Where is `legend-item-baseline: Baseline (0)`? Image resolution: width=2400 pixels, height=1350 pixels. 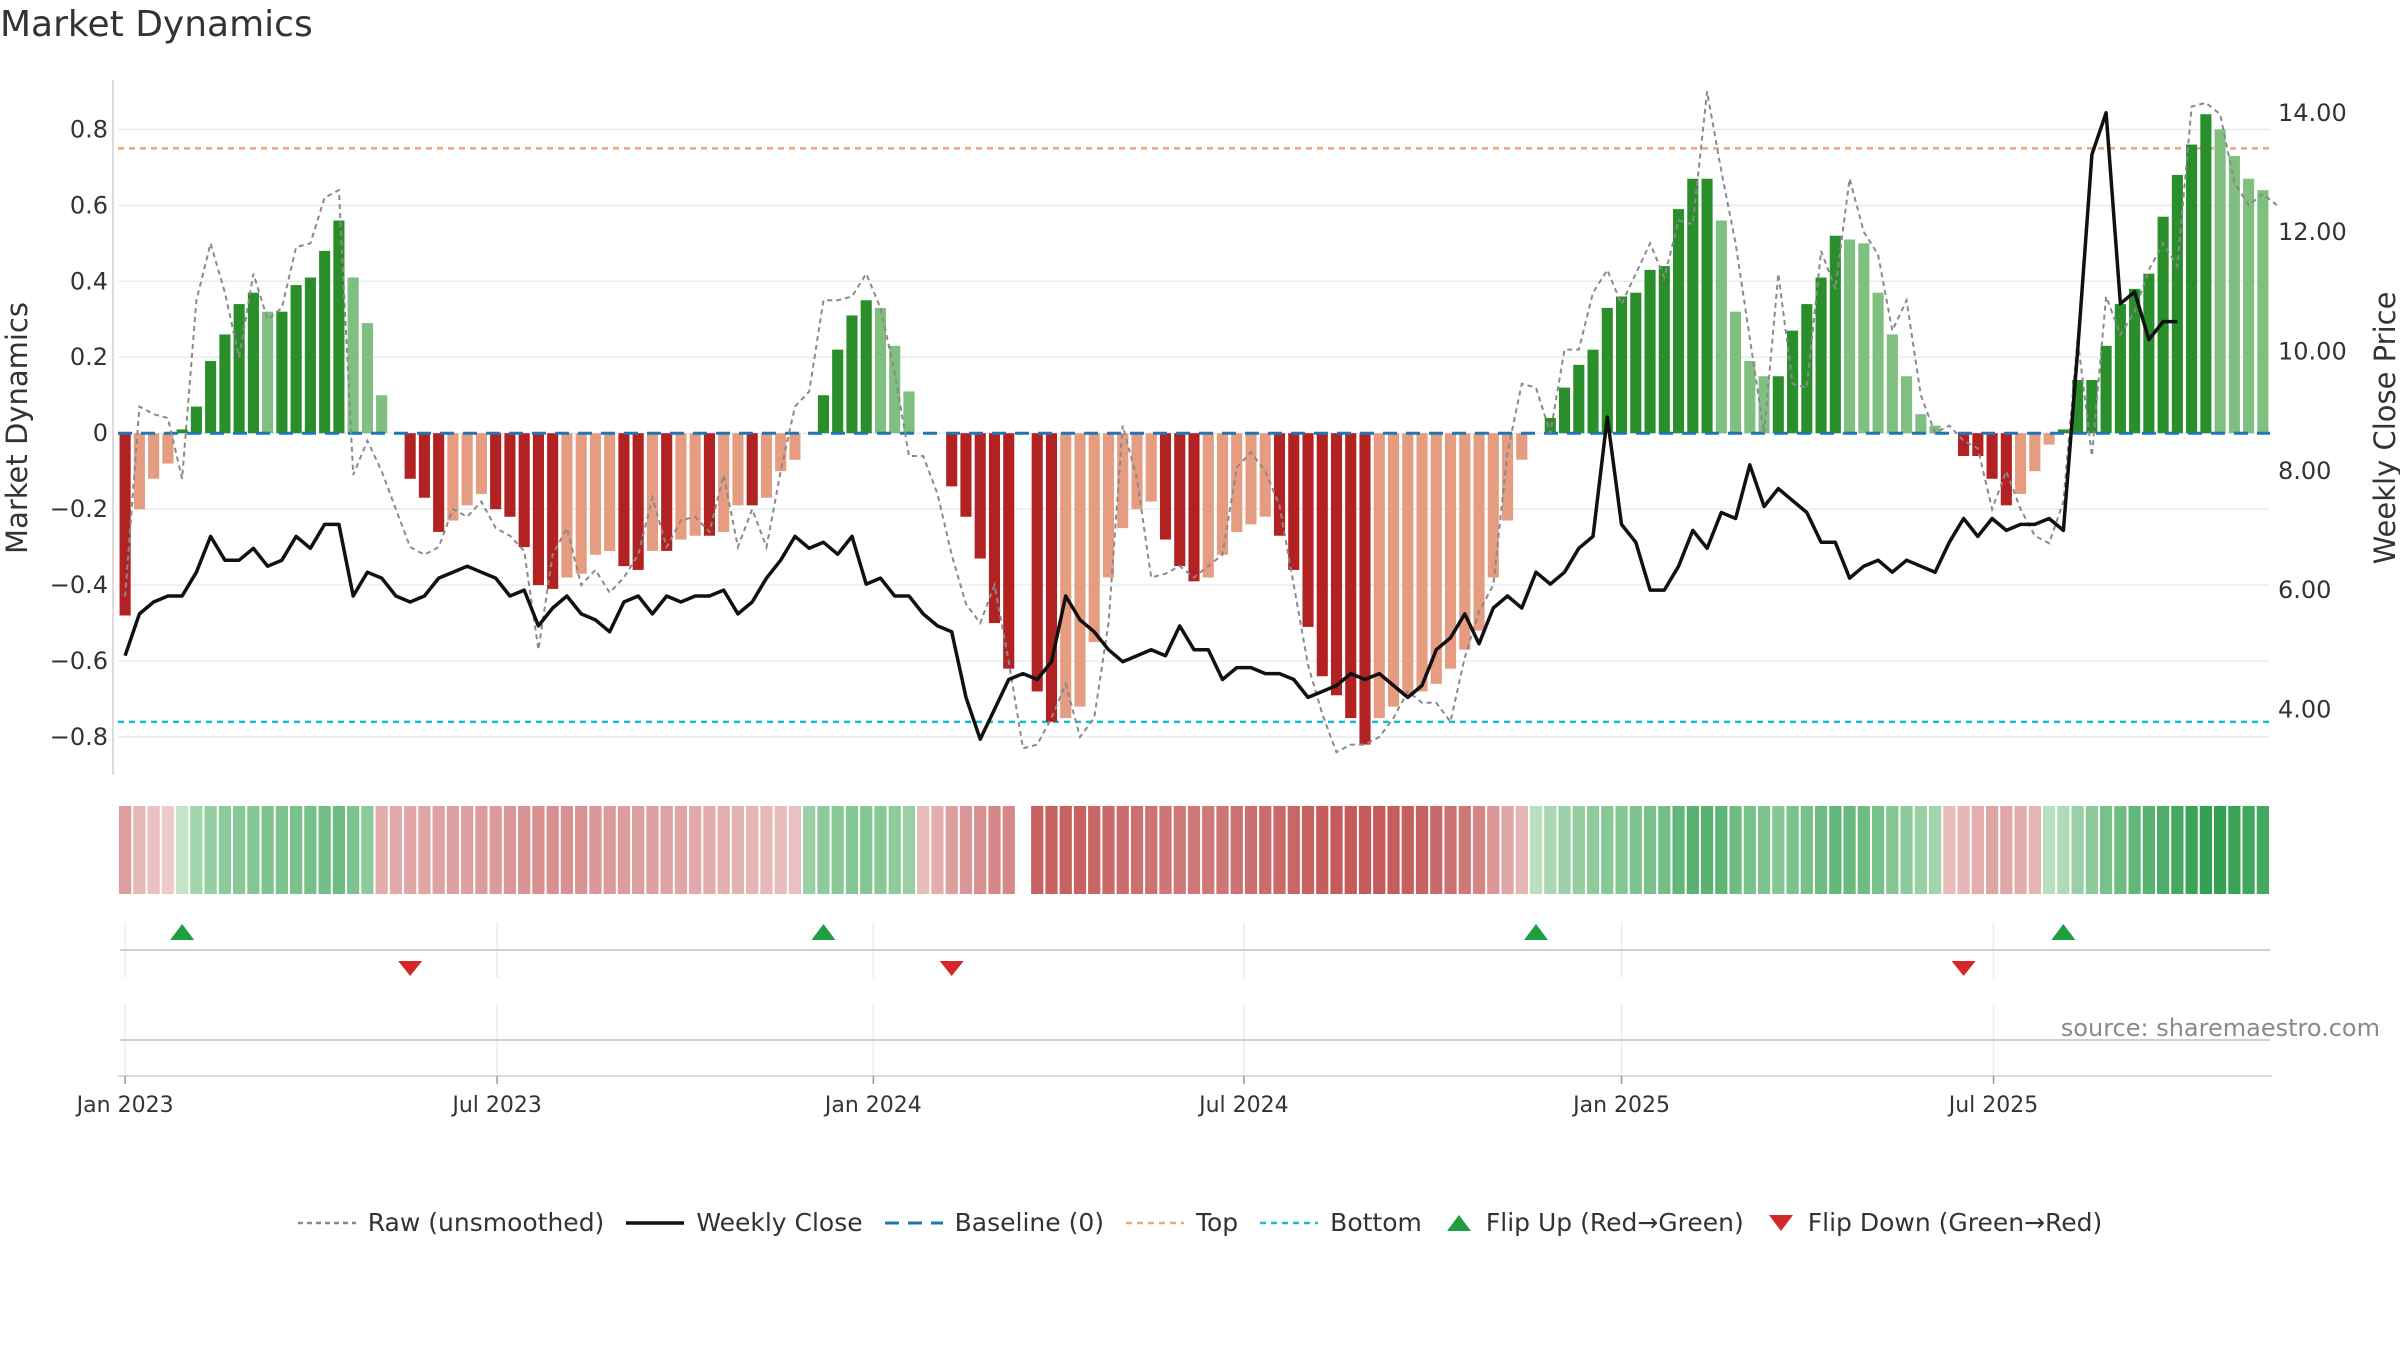 legend-item-baseline: Baseline (0) is located at coordinates (994, 1222).